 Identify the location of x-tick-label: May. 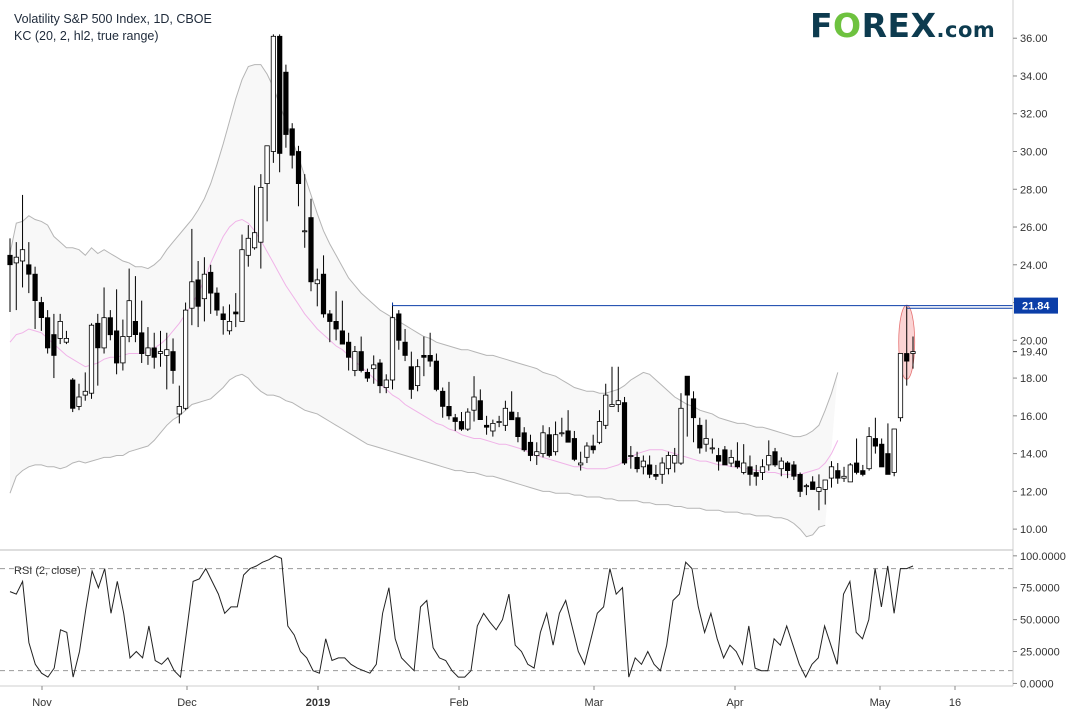
(880, 703).